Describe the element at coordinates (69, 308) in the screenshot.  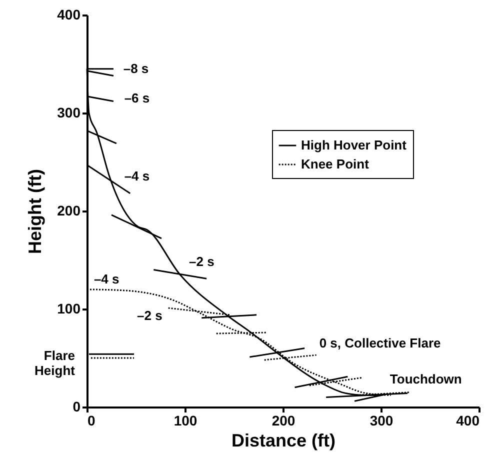
I see `y-tick-label: 100` at that location.